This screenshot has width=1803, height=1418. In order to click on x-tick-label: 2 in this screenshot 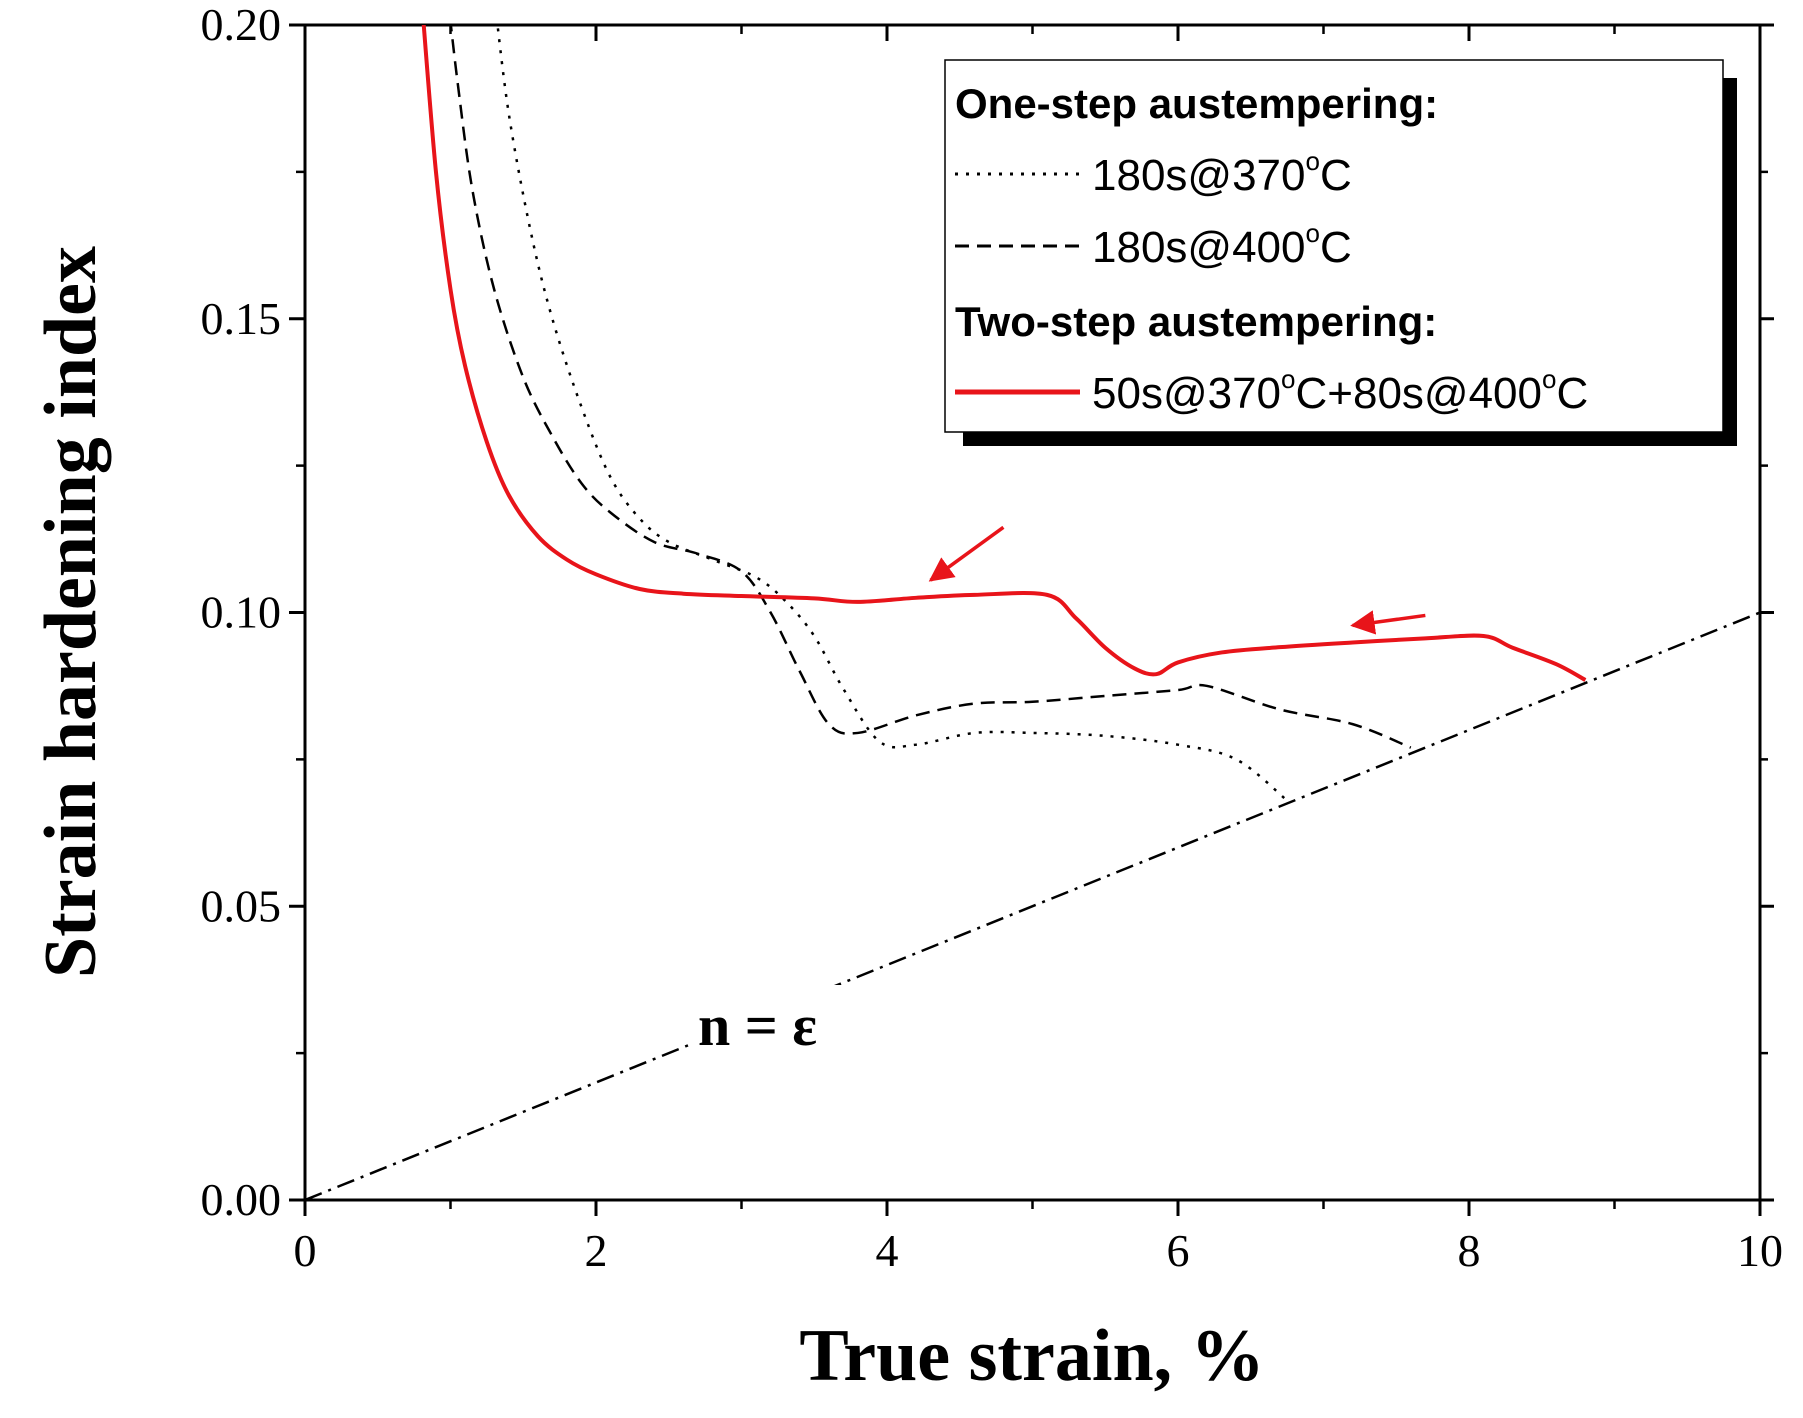, I will do `click(596, 1250)`.